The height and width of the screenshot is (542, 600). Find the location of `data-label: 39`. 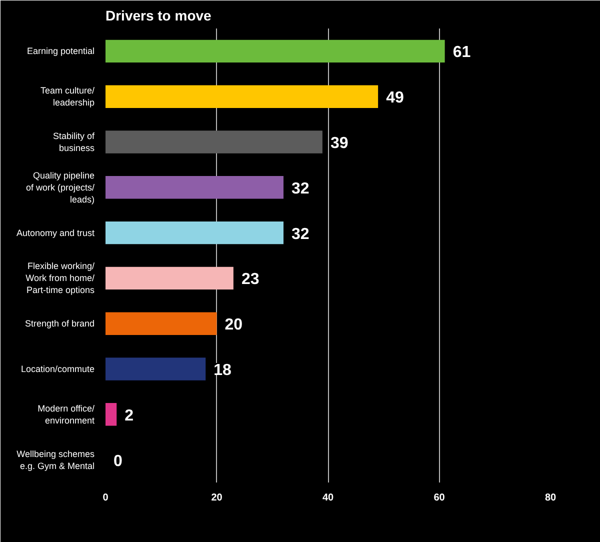

data-label: 39 is located at coordinates (339, 143).